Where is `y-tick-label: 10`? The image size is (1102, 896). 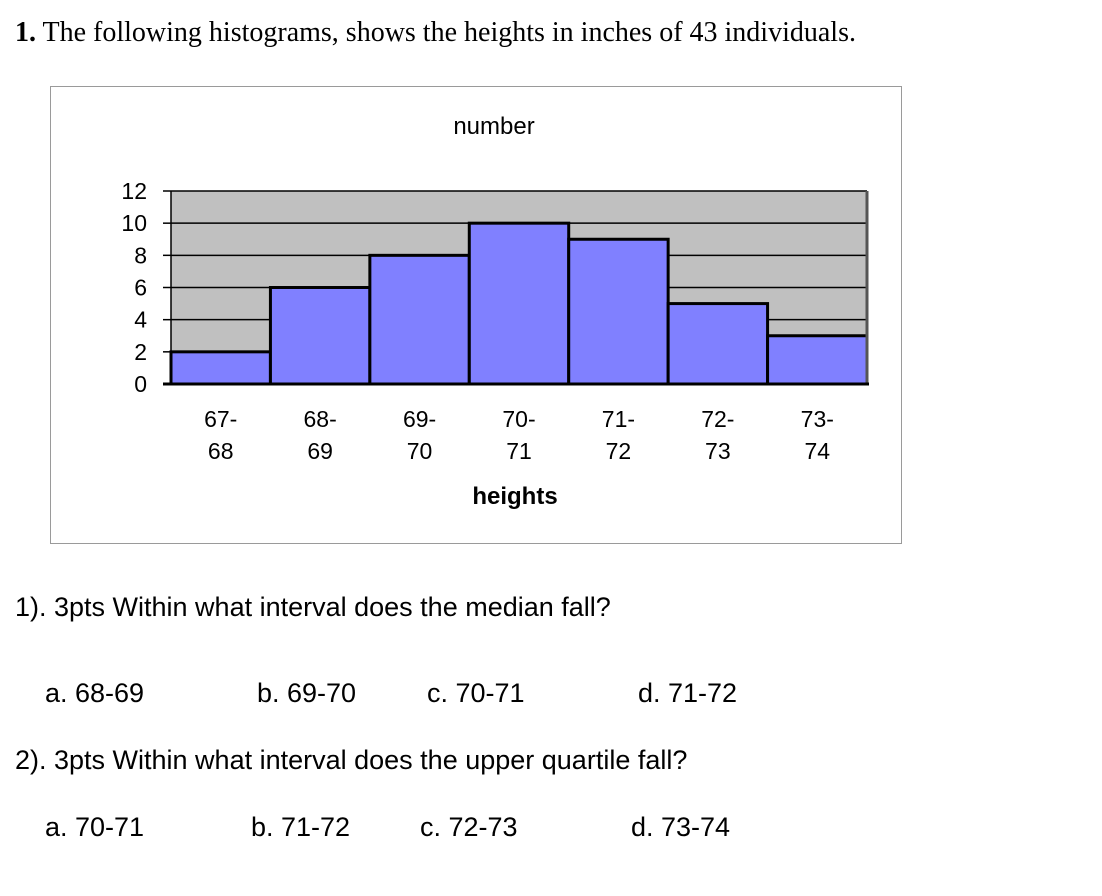
y-tick-label: 10 is located at coordinates (134, 223).